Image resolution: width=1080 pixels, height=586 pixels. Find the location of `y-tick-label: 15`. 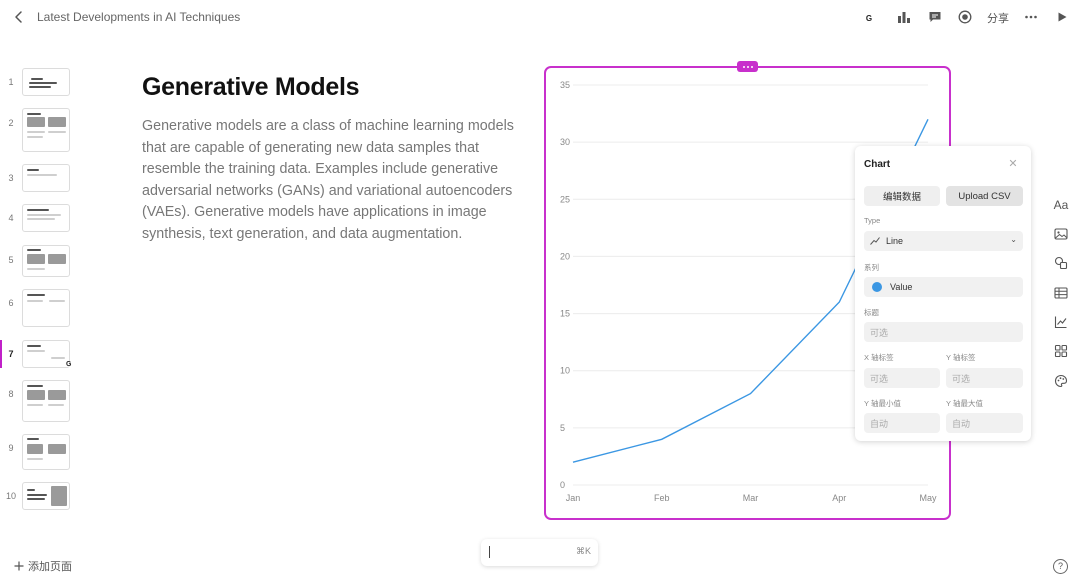

y-tick-label: 15 is located at coordinates (565, 314).